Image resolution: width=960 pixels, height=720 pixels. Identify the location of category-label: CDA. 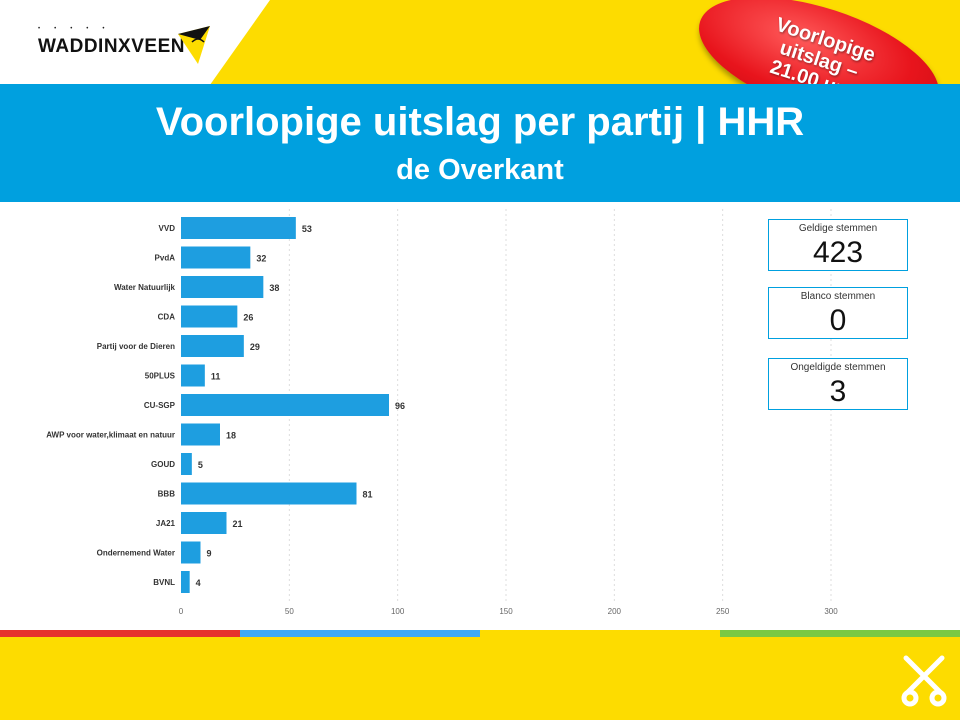
(167, 317).